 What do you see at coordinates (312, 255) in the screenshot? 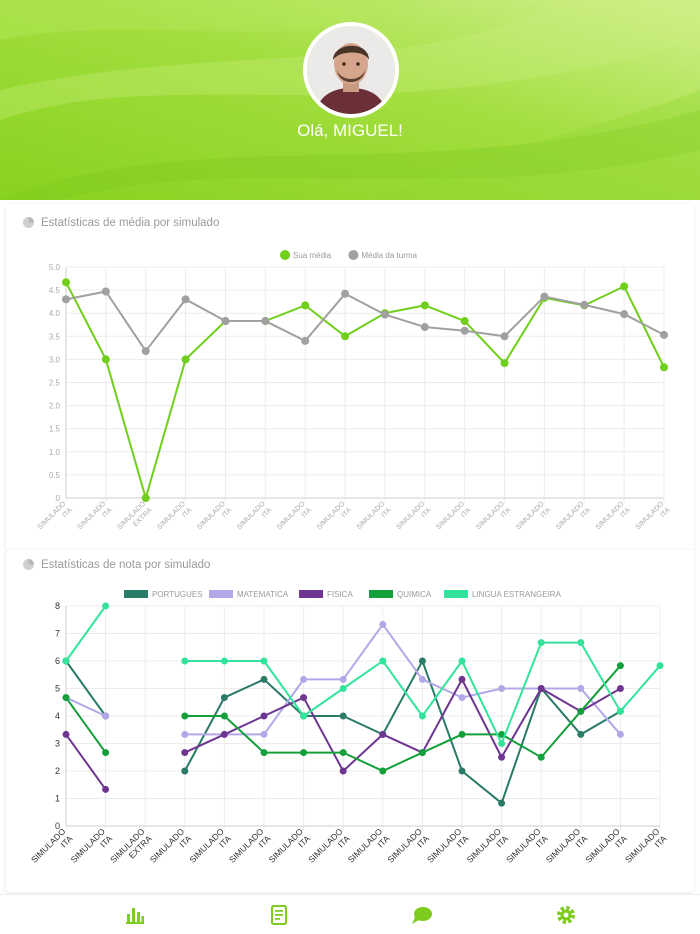
I see `legend-label: Sua média` at bounding box center [312, 255].